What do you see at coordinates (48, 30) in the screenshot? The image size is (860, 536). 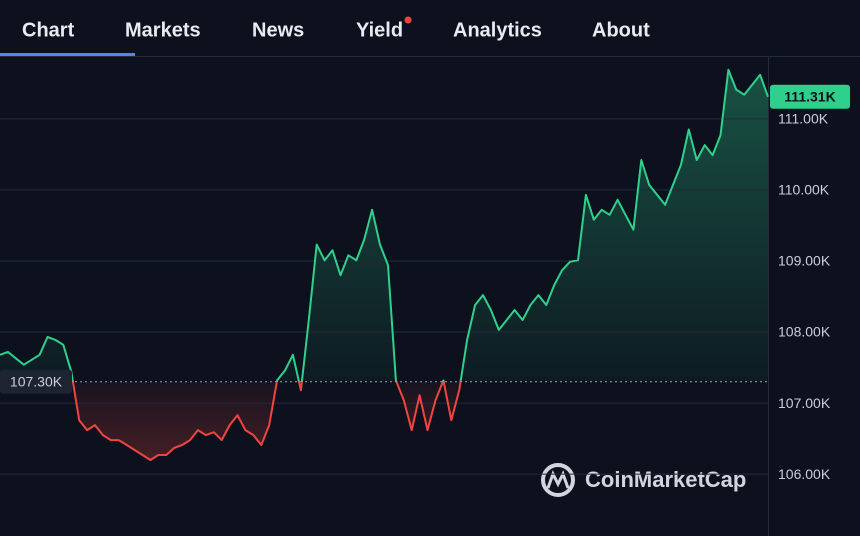 I see `nav-tab: Chart` at bounding box center [48, 30].